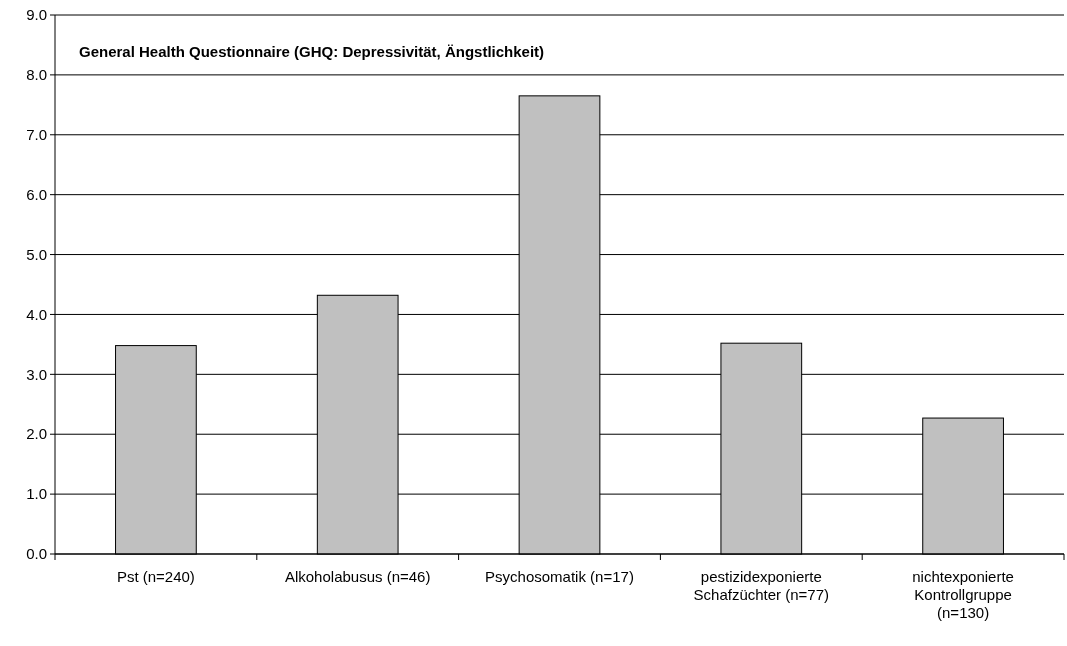 Image resolution: width=1067 pixels, height=646 pixels. Describe the element at coordinates (36, 494) in the screenshot. I see `y-tick-label: 1.0` at that location.